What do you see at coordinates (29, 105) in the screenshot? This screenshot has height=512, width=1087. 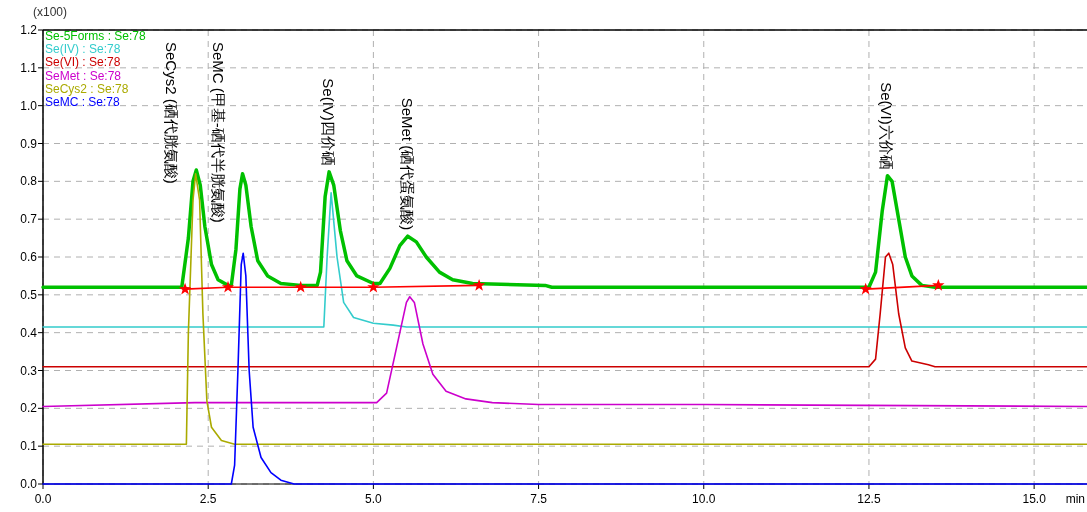 I see `y-tick-label: 1.0` at bounding box center [29, 105].